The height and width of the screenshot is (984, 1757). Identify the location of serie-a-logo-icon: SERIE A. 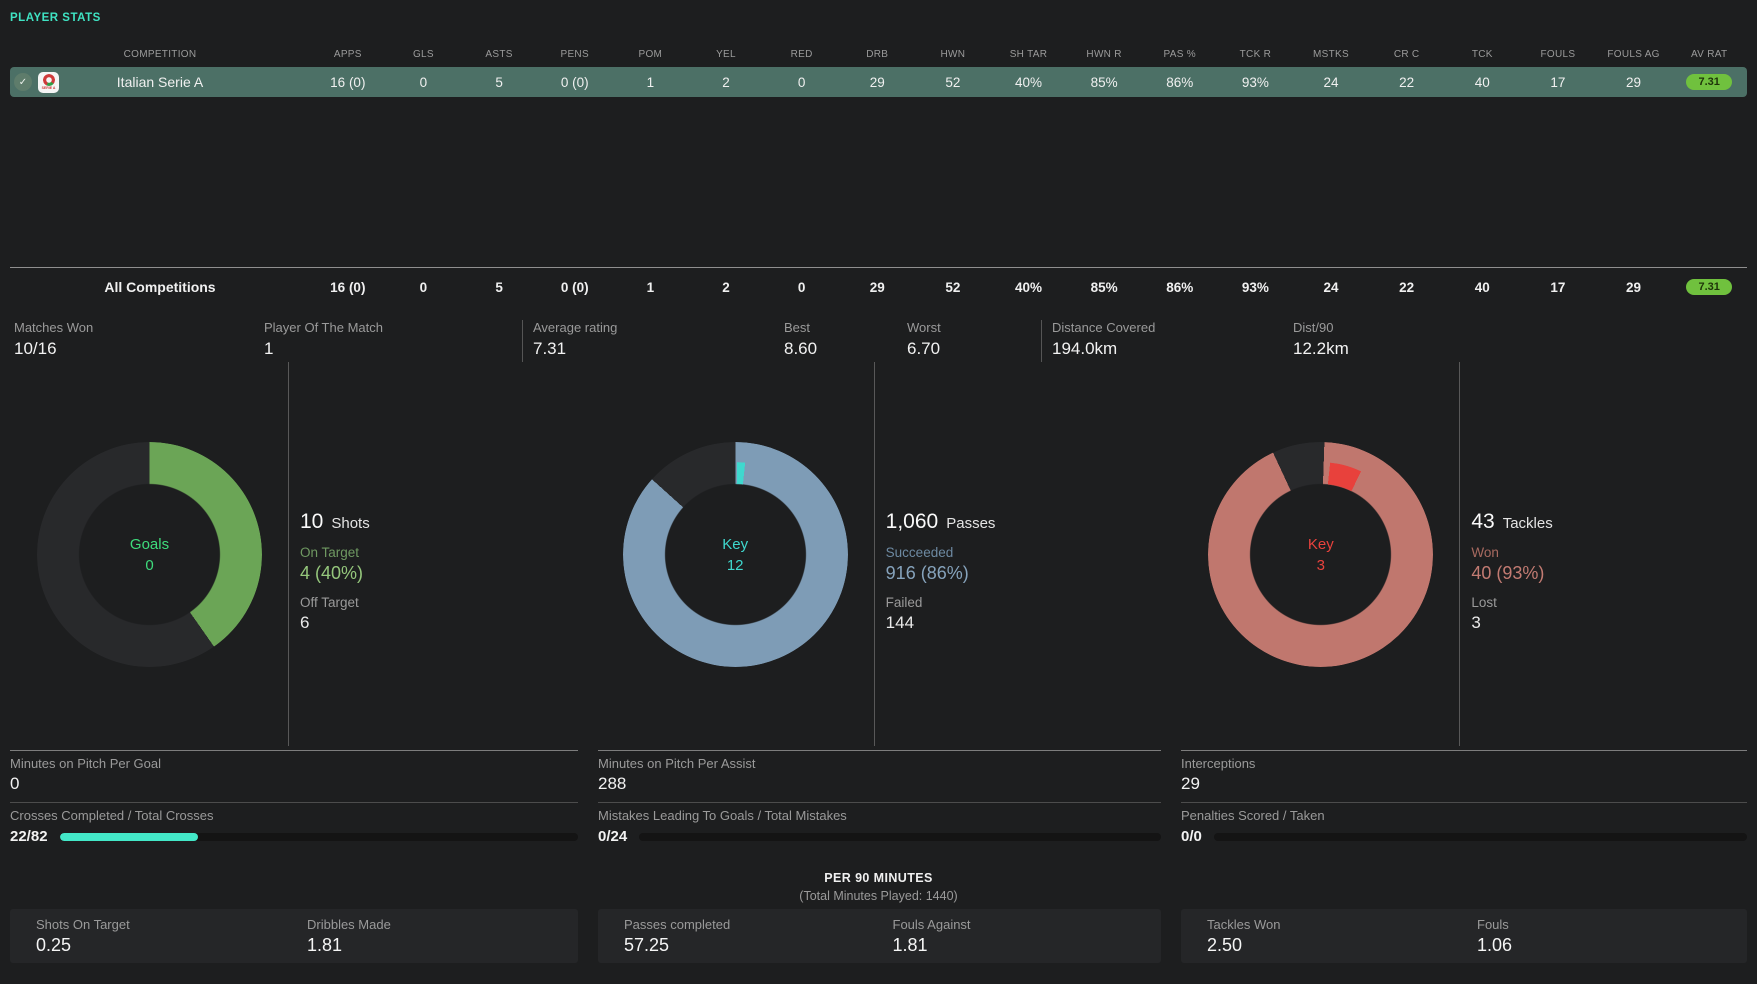
(48, 82).